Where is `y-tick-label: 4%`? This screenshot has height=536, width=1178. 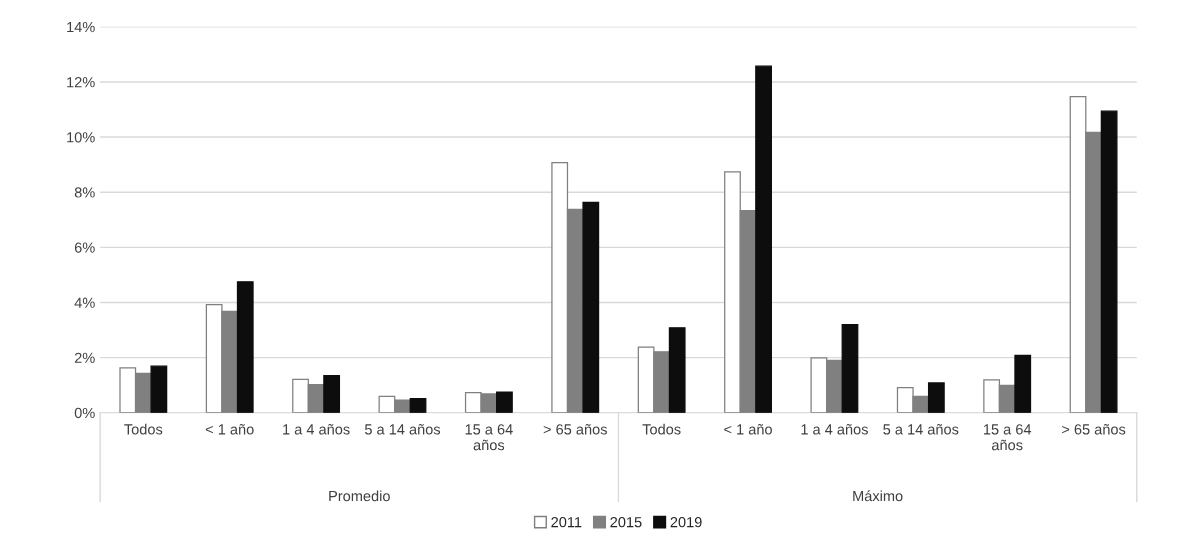 y-tick-label: 4% is located at coordinates (84, 302).